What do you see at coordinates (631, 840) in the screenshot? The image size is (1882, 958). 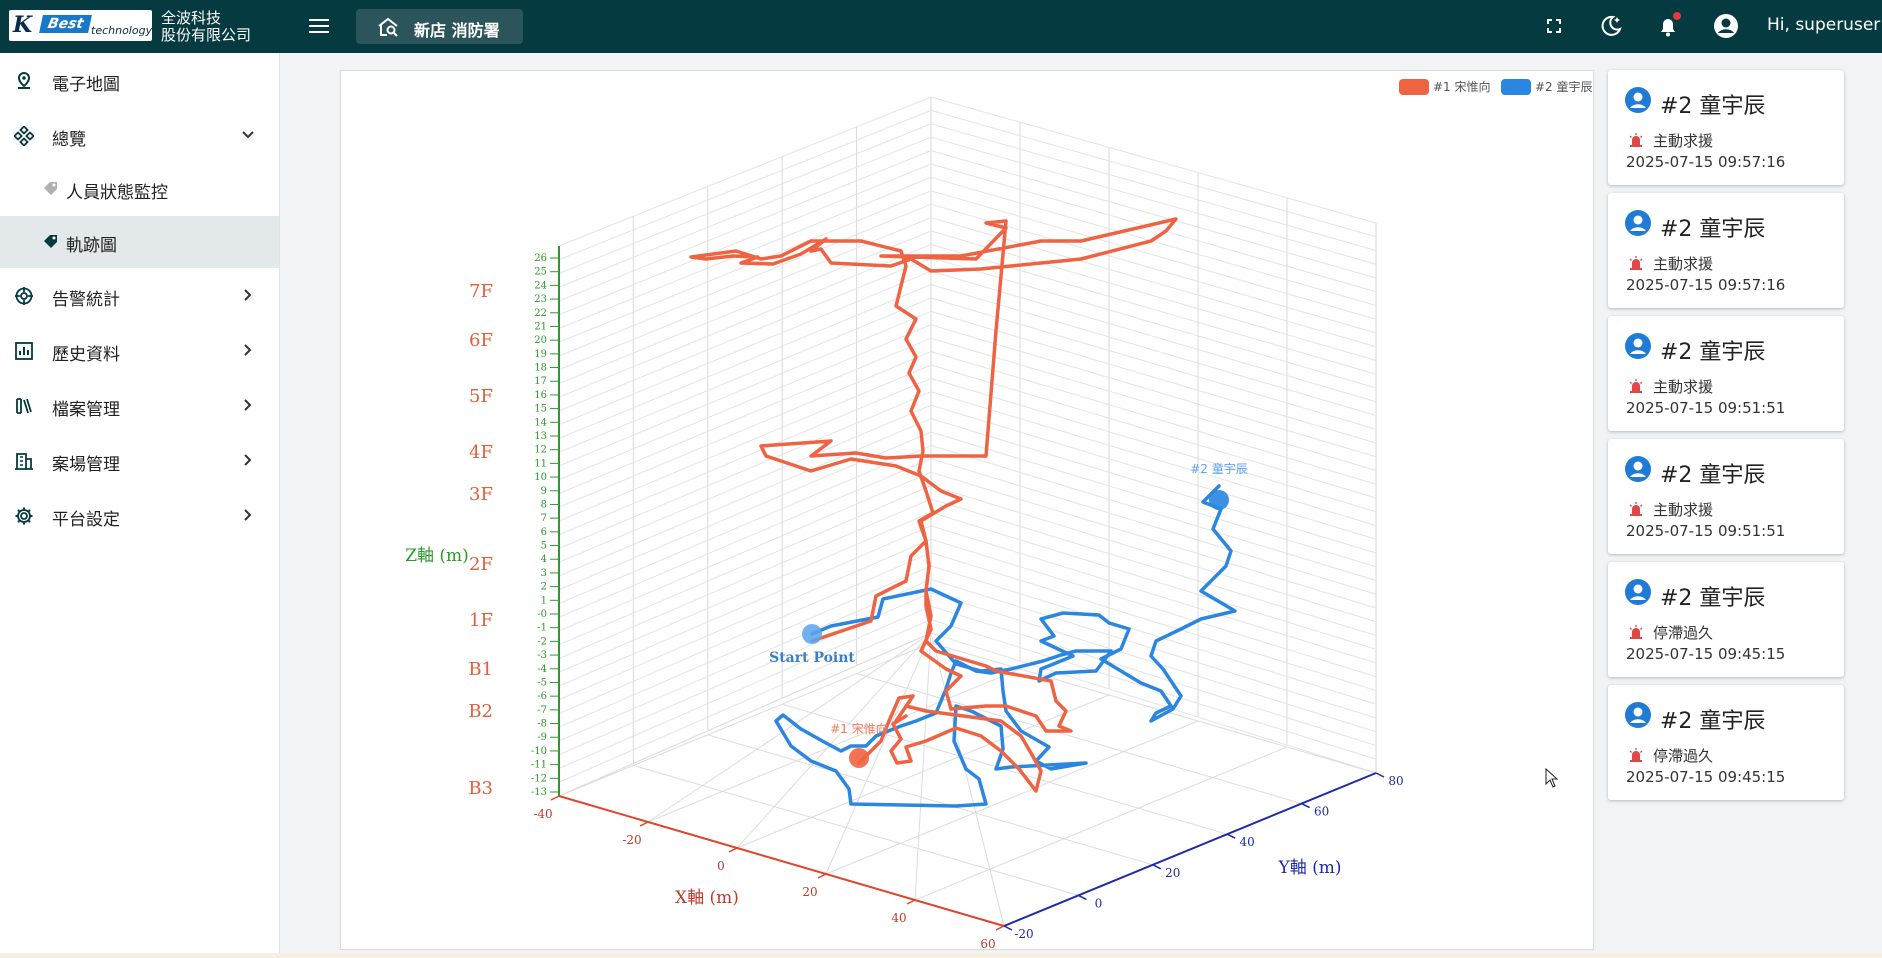 I see `x-tick-label: -20` at bounding box center [631, 840].